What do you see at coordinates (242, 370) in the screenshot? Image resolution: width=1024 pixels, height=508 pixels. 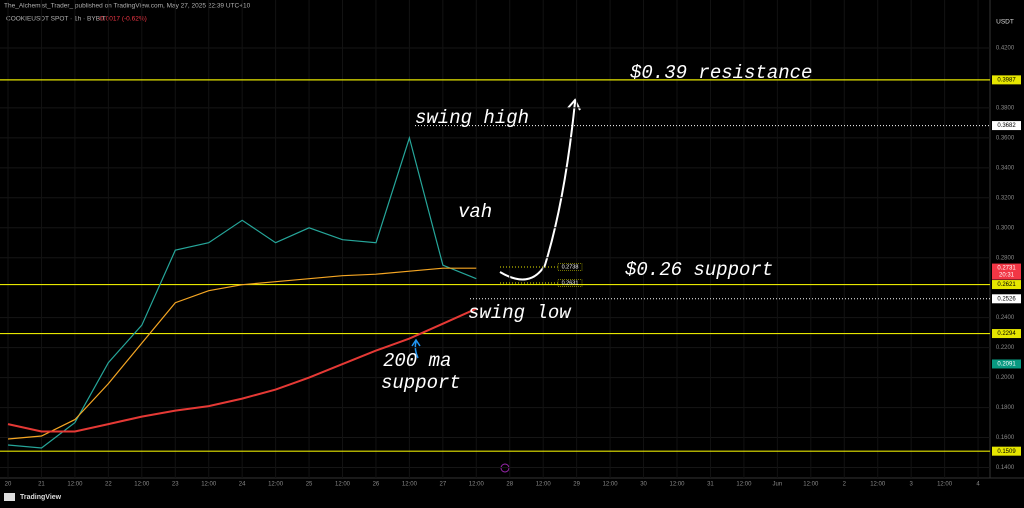 I see `series-line` at bounding box center [242, 370].